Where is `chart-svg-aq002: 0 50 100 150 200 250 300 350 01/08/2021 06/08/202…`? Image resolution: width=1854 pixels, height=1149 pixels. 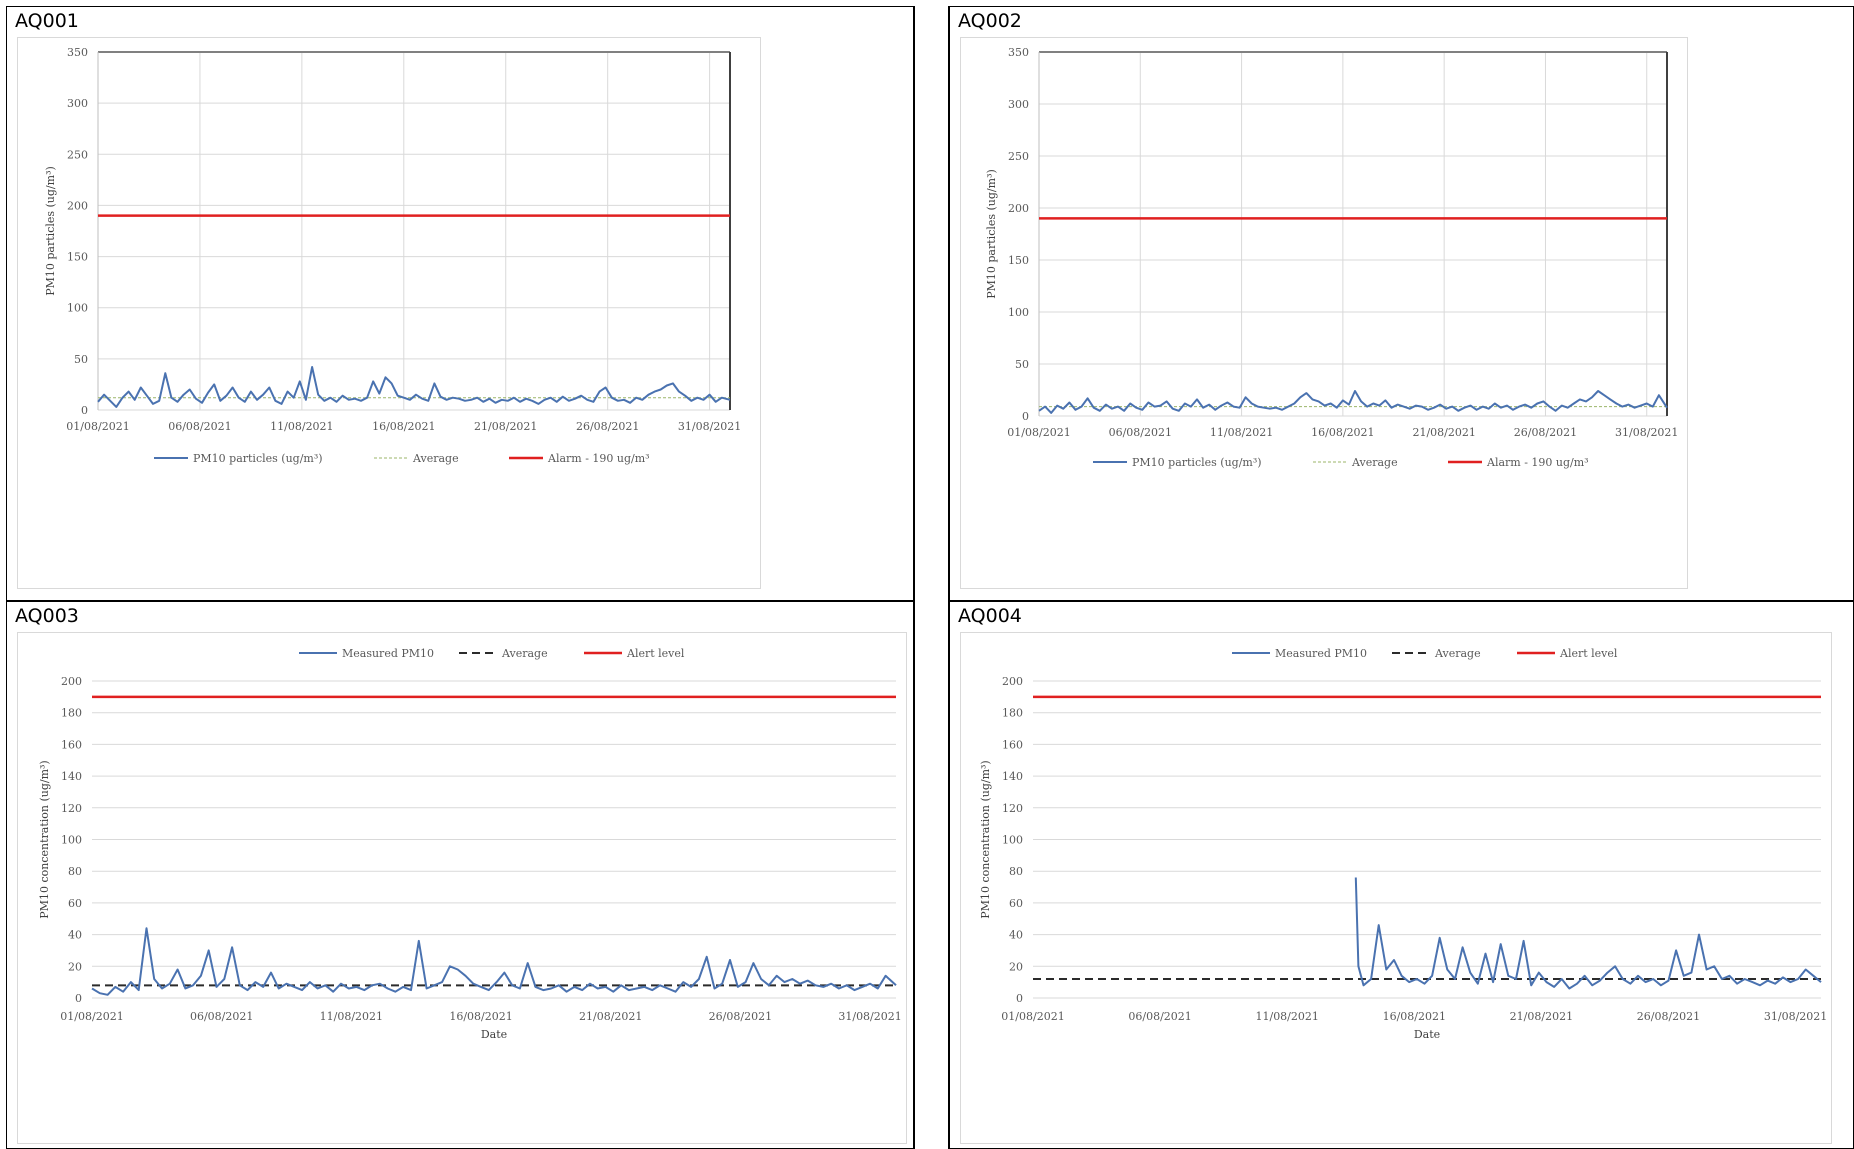
chart-svg-aq002: 0 50 100 150 200 250 300 350 01/08/2021 06/08/202… is located at coordinates (1331, 257).